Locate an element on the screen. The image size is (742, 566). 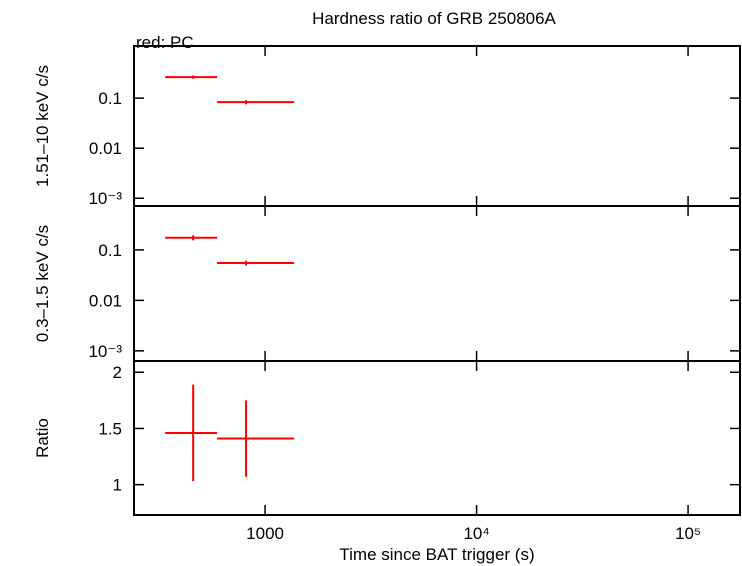
y-axis-label: Ratio is located at coordinates (42, 438).